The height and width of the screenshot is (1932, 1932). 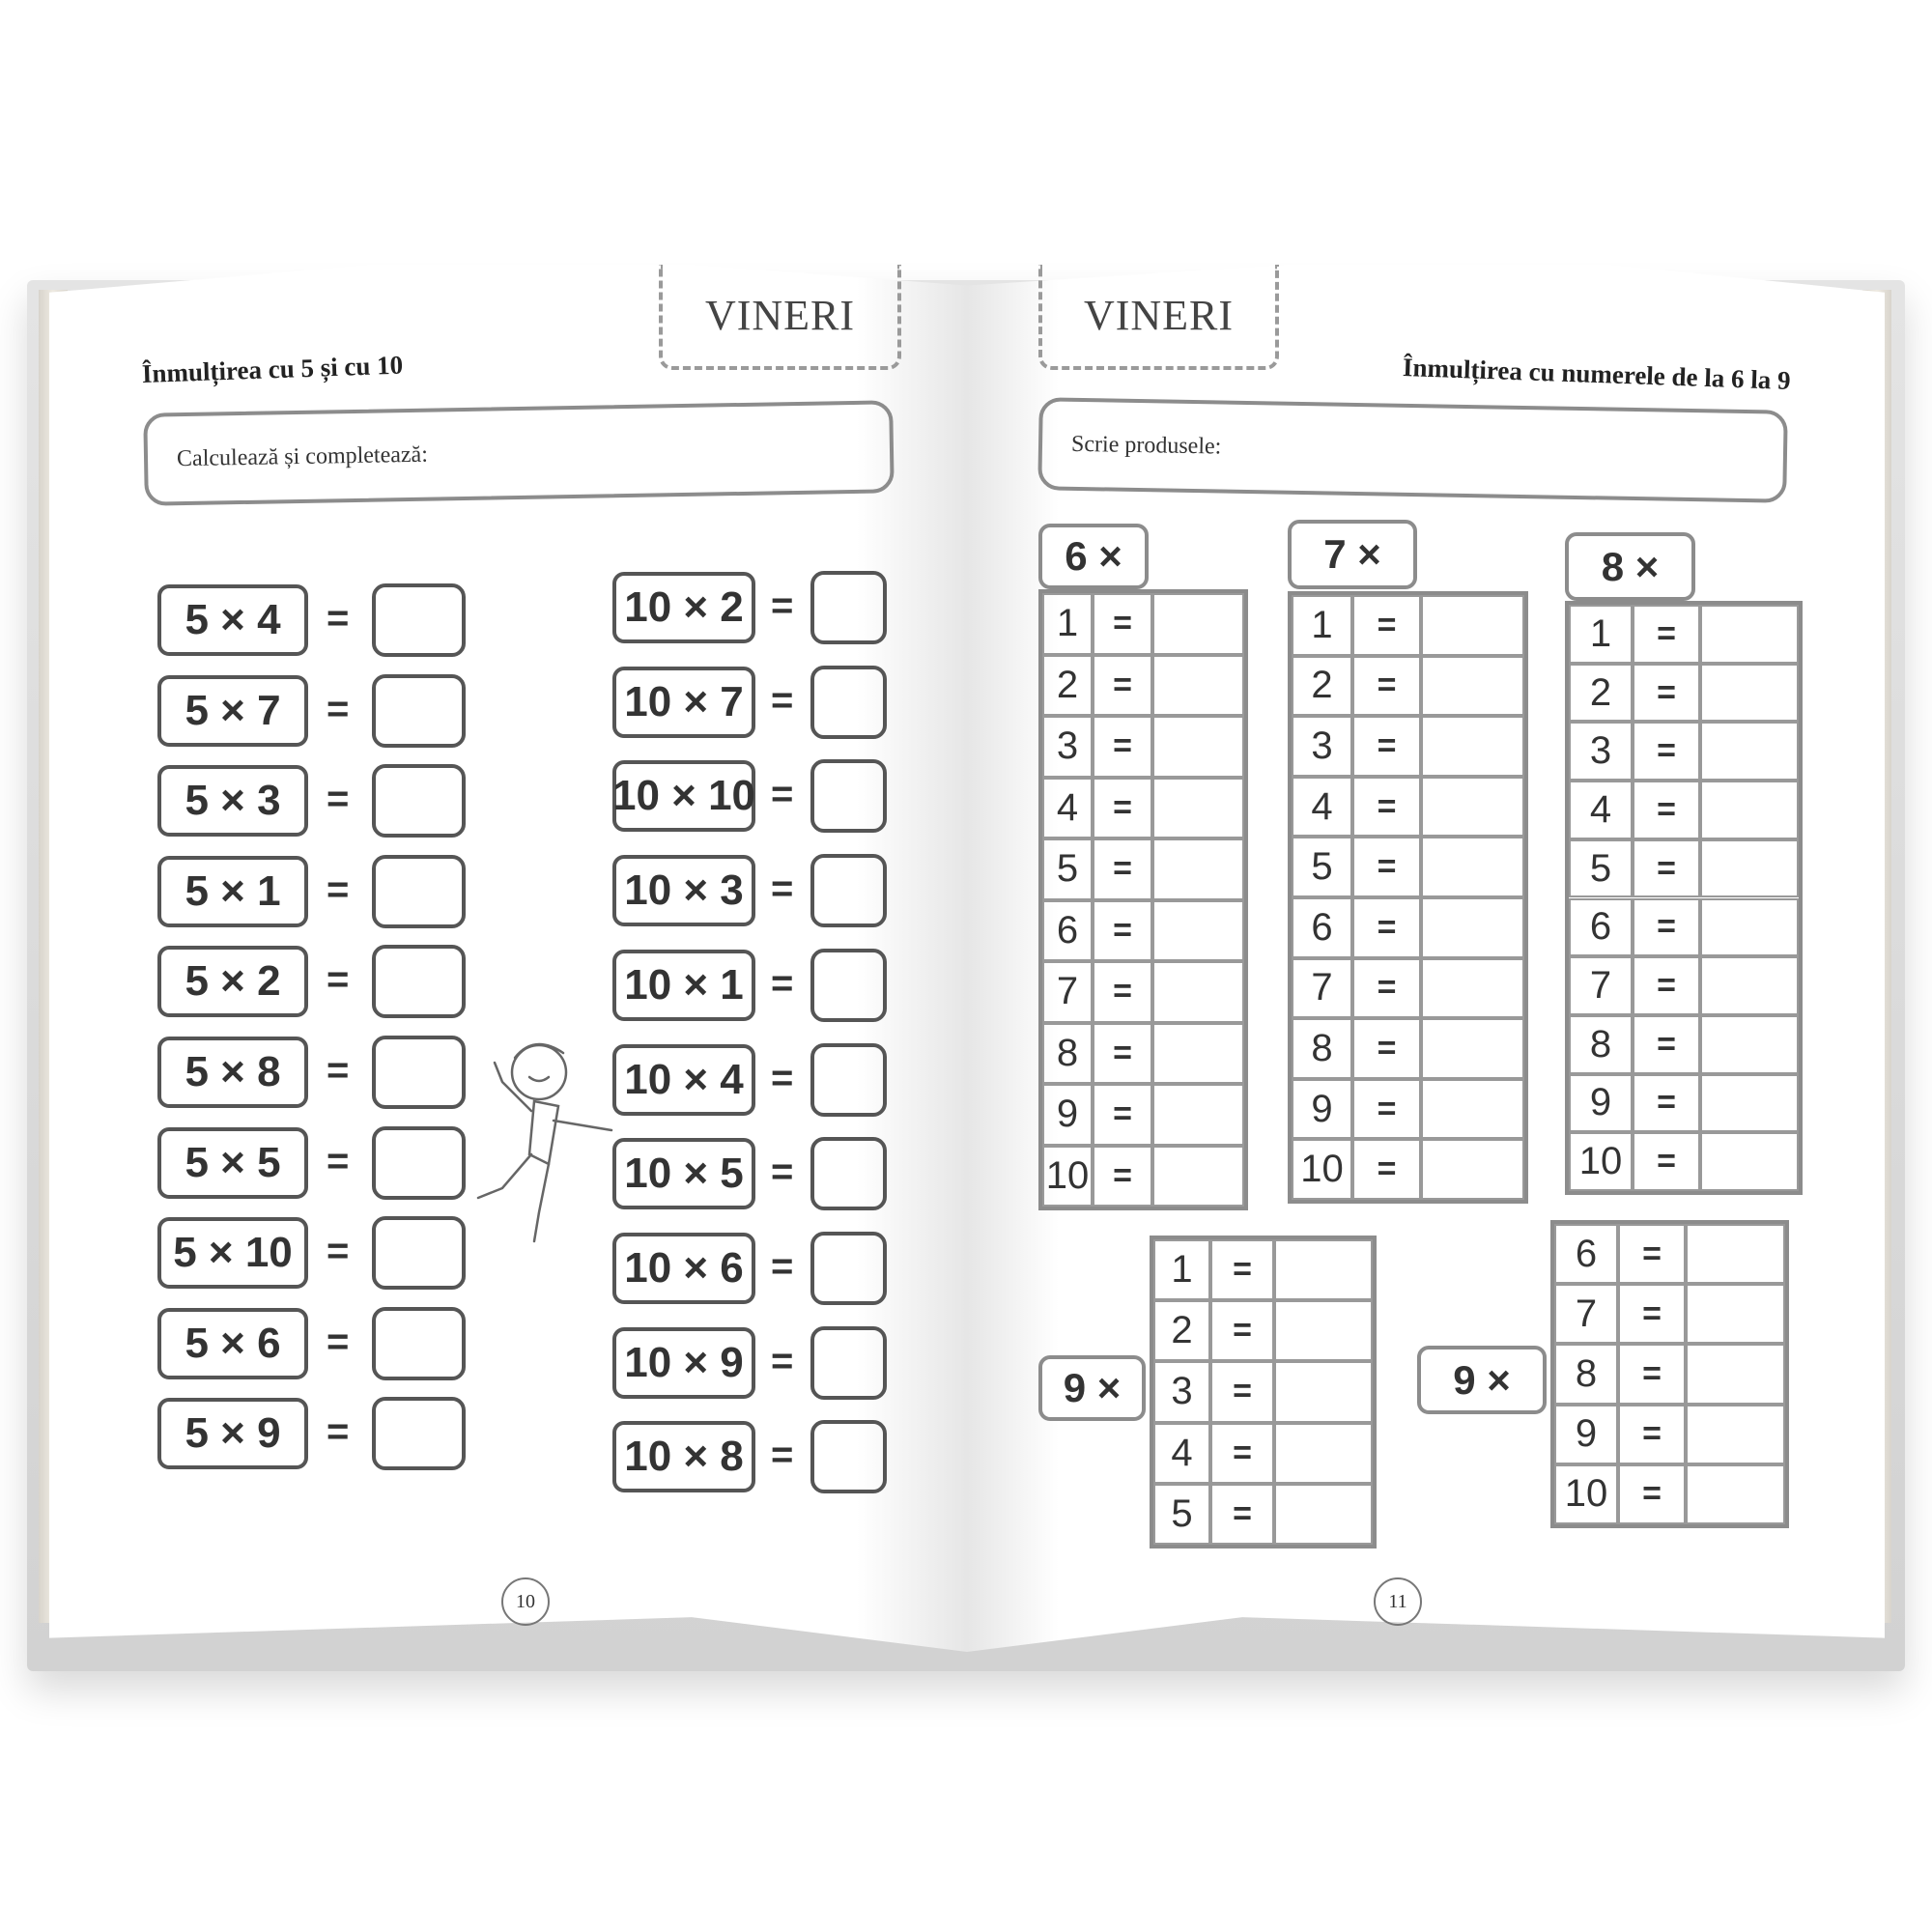 I want to click on row-factor: 6, so click(x=1067, y=930).